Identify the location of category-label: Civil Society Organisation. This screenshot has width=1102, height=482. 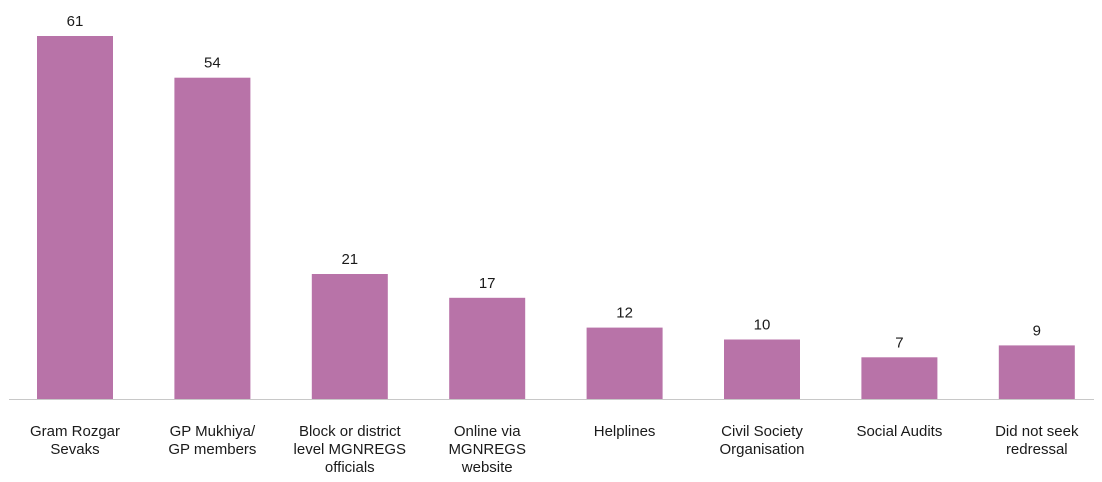
(761, 440).